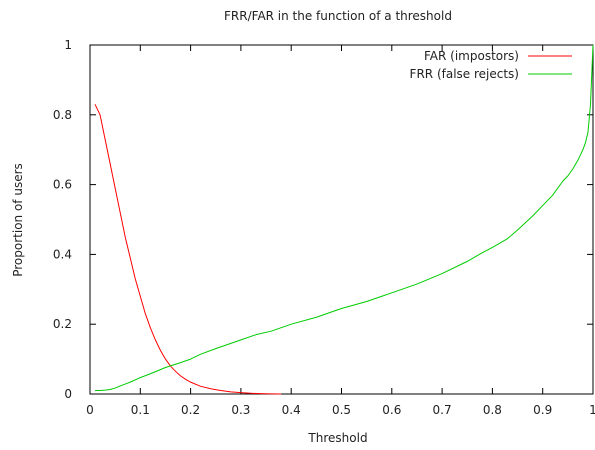 The image size is (595, 450). I want to click on x-tick-label: 0, so click(90, 410).